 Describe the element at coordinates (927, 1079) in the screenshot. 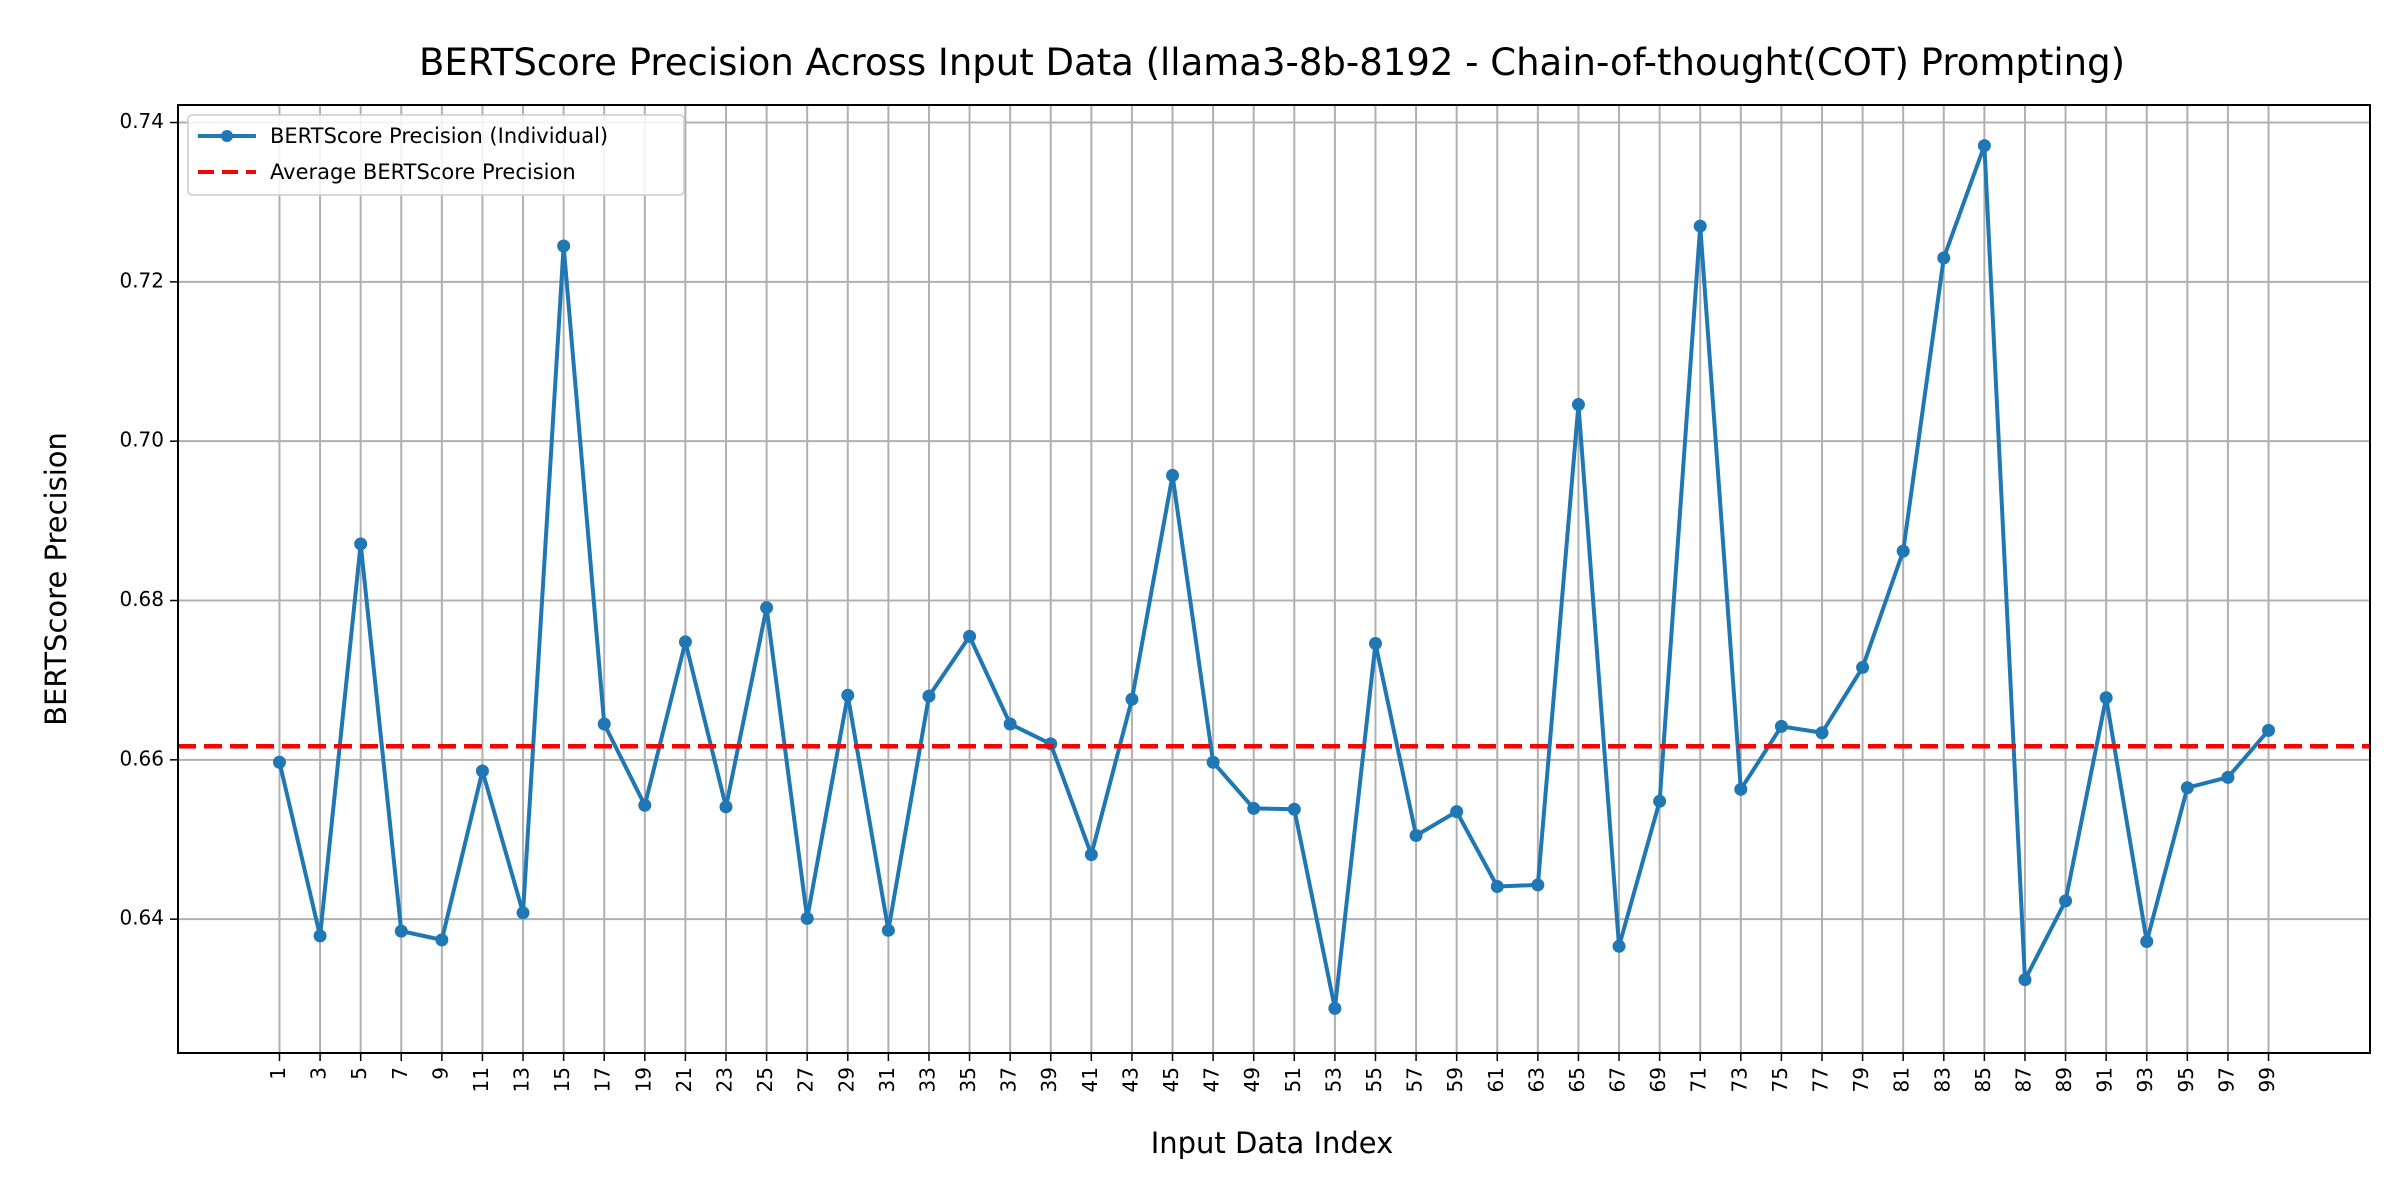

I see `x-tick-label: 33` at that location.